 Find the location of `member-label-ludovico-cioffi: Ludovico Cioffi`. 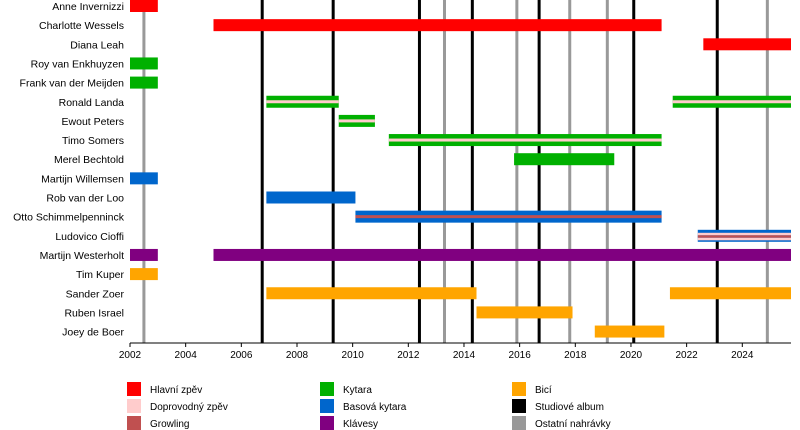

member-label-ludovico-cioffi: Ludovico Cioffi is located at coordinates (89, 237).